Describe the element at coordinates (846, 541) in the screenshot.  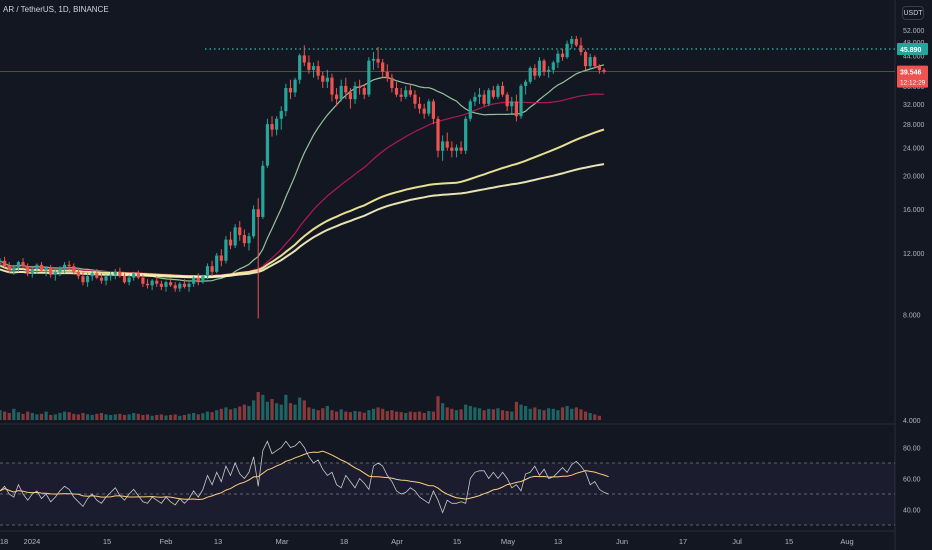
I see `time-tick-label: Aug` at that location.